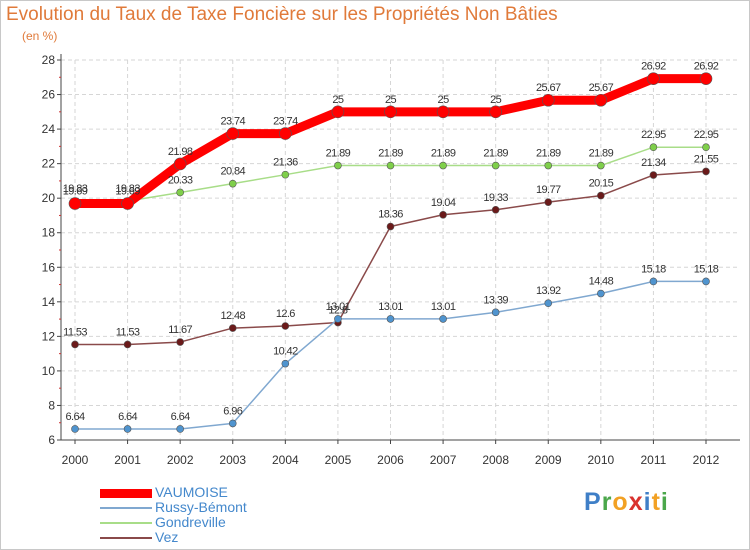 This screenshot has height=550, width=750. Describe the element at coordinates (600, 460) in the screenshot. I see `x-tick-label: 2010` at that location.